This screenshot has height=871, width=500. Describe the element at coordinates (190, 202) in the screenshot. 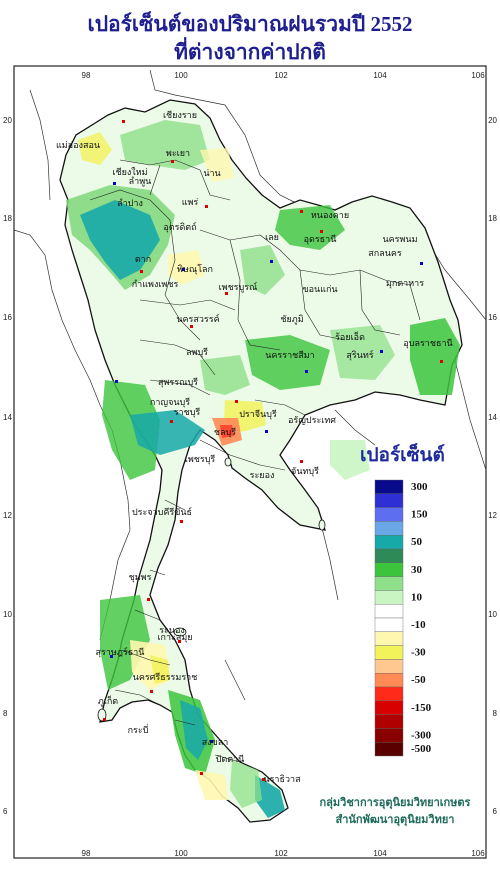

I see `province-label: แพร่` at that location.